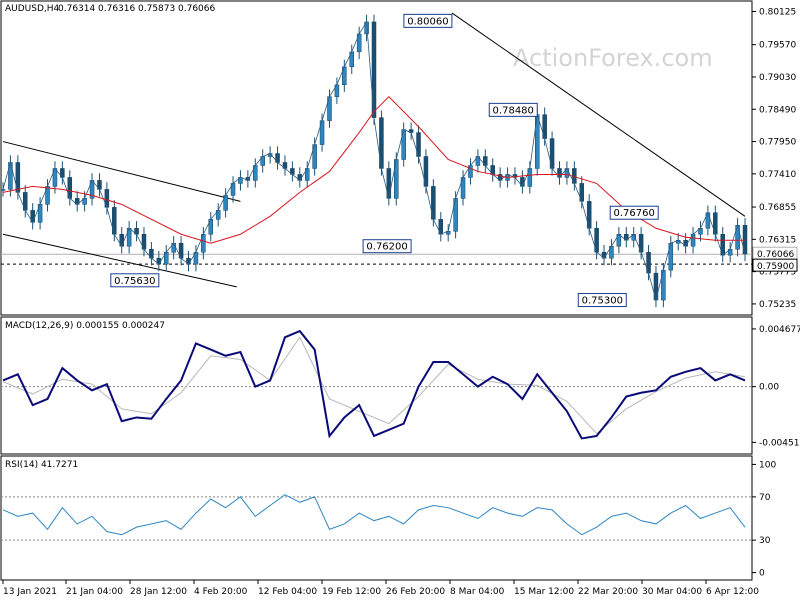  I want to click on ohlc-close: 0.76066, so click(196, 9).